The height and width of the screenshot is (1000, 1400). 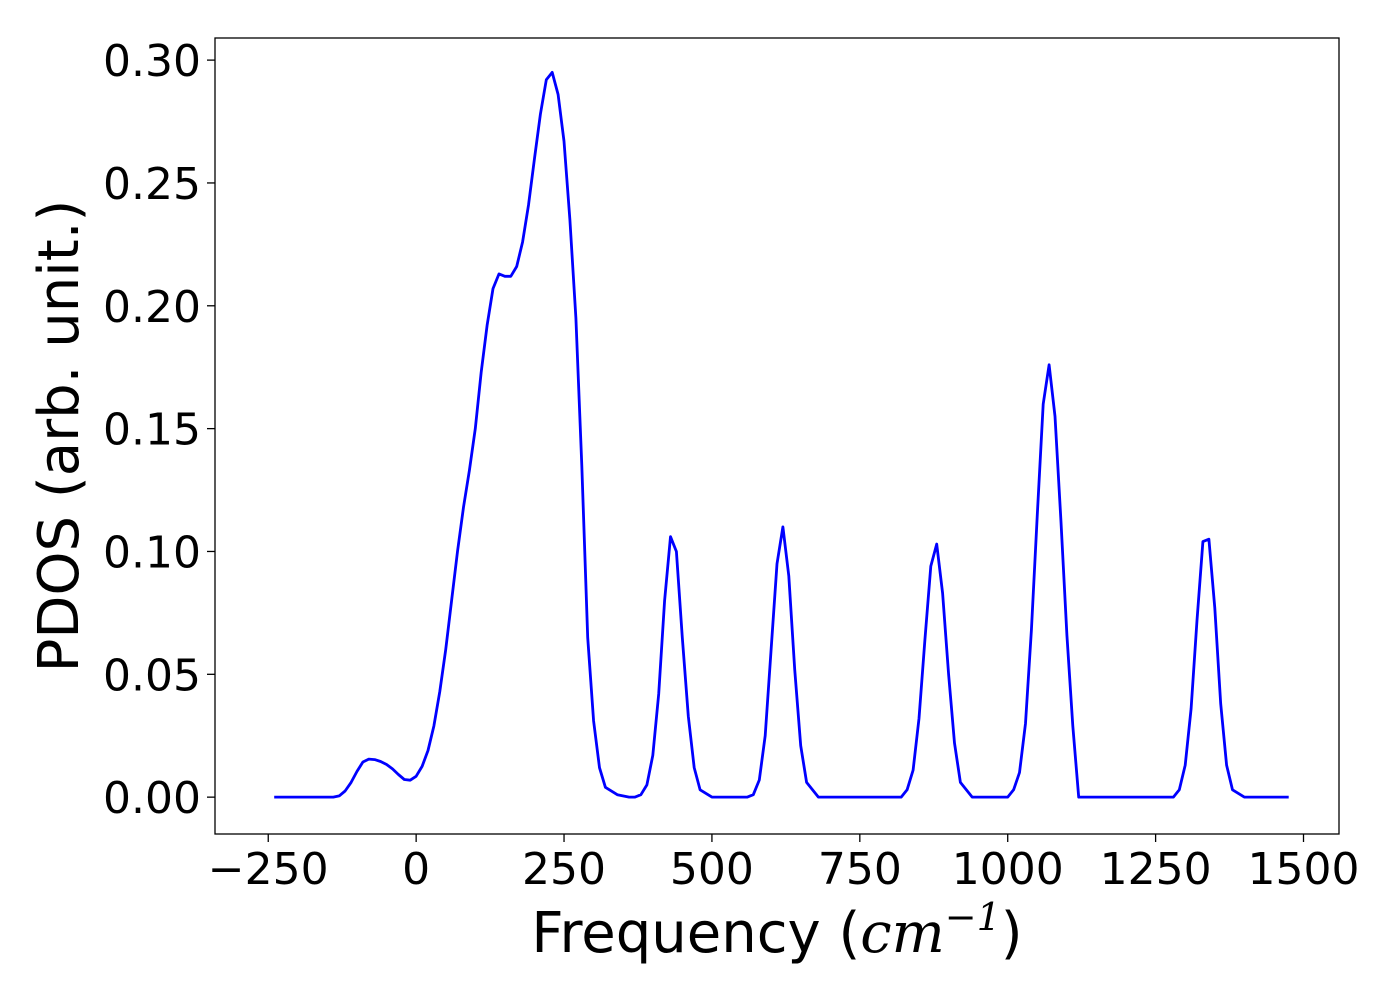 What do you see at coordinates (152, 61) in the screenshot?
I see `y-tick-label: 0.30` at bounding box center [152, 61].